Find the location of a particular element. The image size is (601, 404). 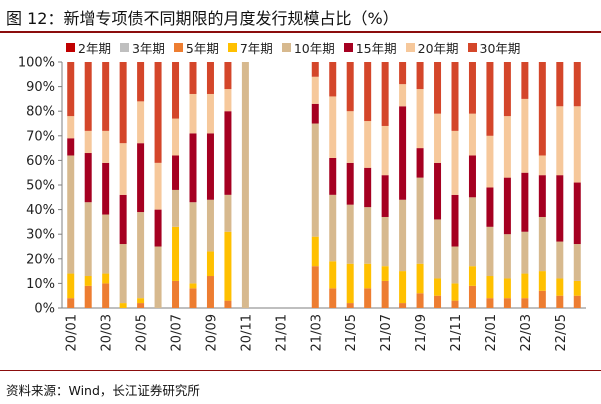

y-tick-label: 10% is located at coordinates (40, 284).